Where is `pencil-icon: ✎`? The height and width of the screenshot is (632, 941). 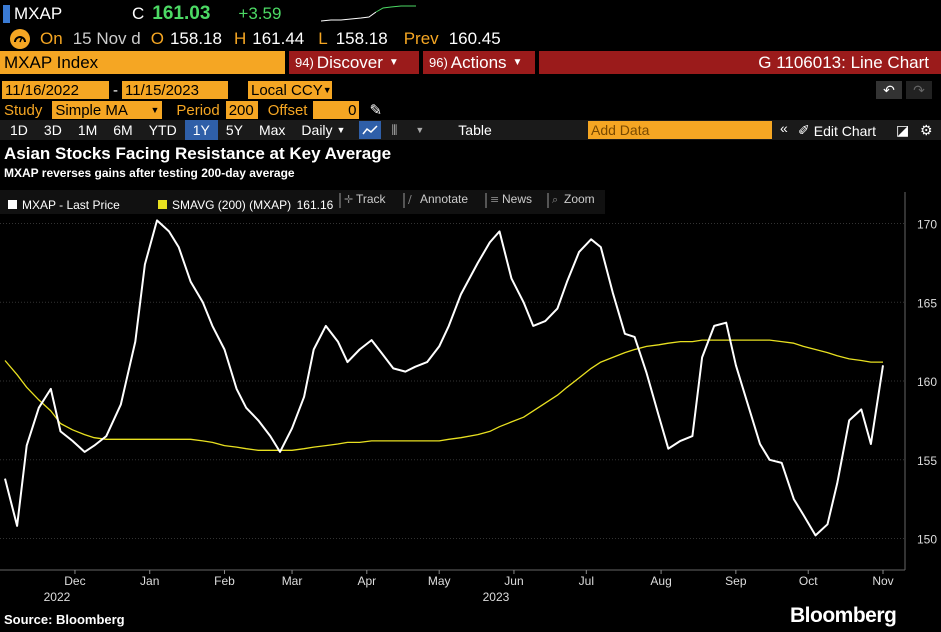 pencil-icon: ✎ is located at coordinates (376, 110).